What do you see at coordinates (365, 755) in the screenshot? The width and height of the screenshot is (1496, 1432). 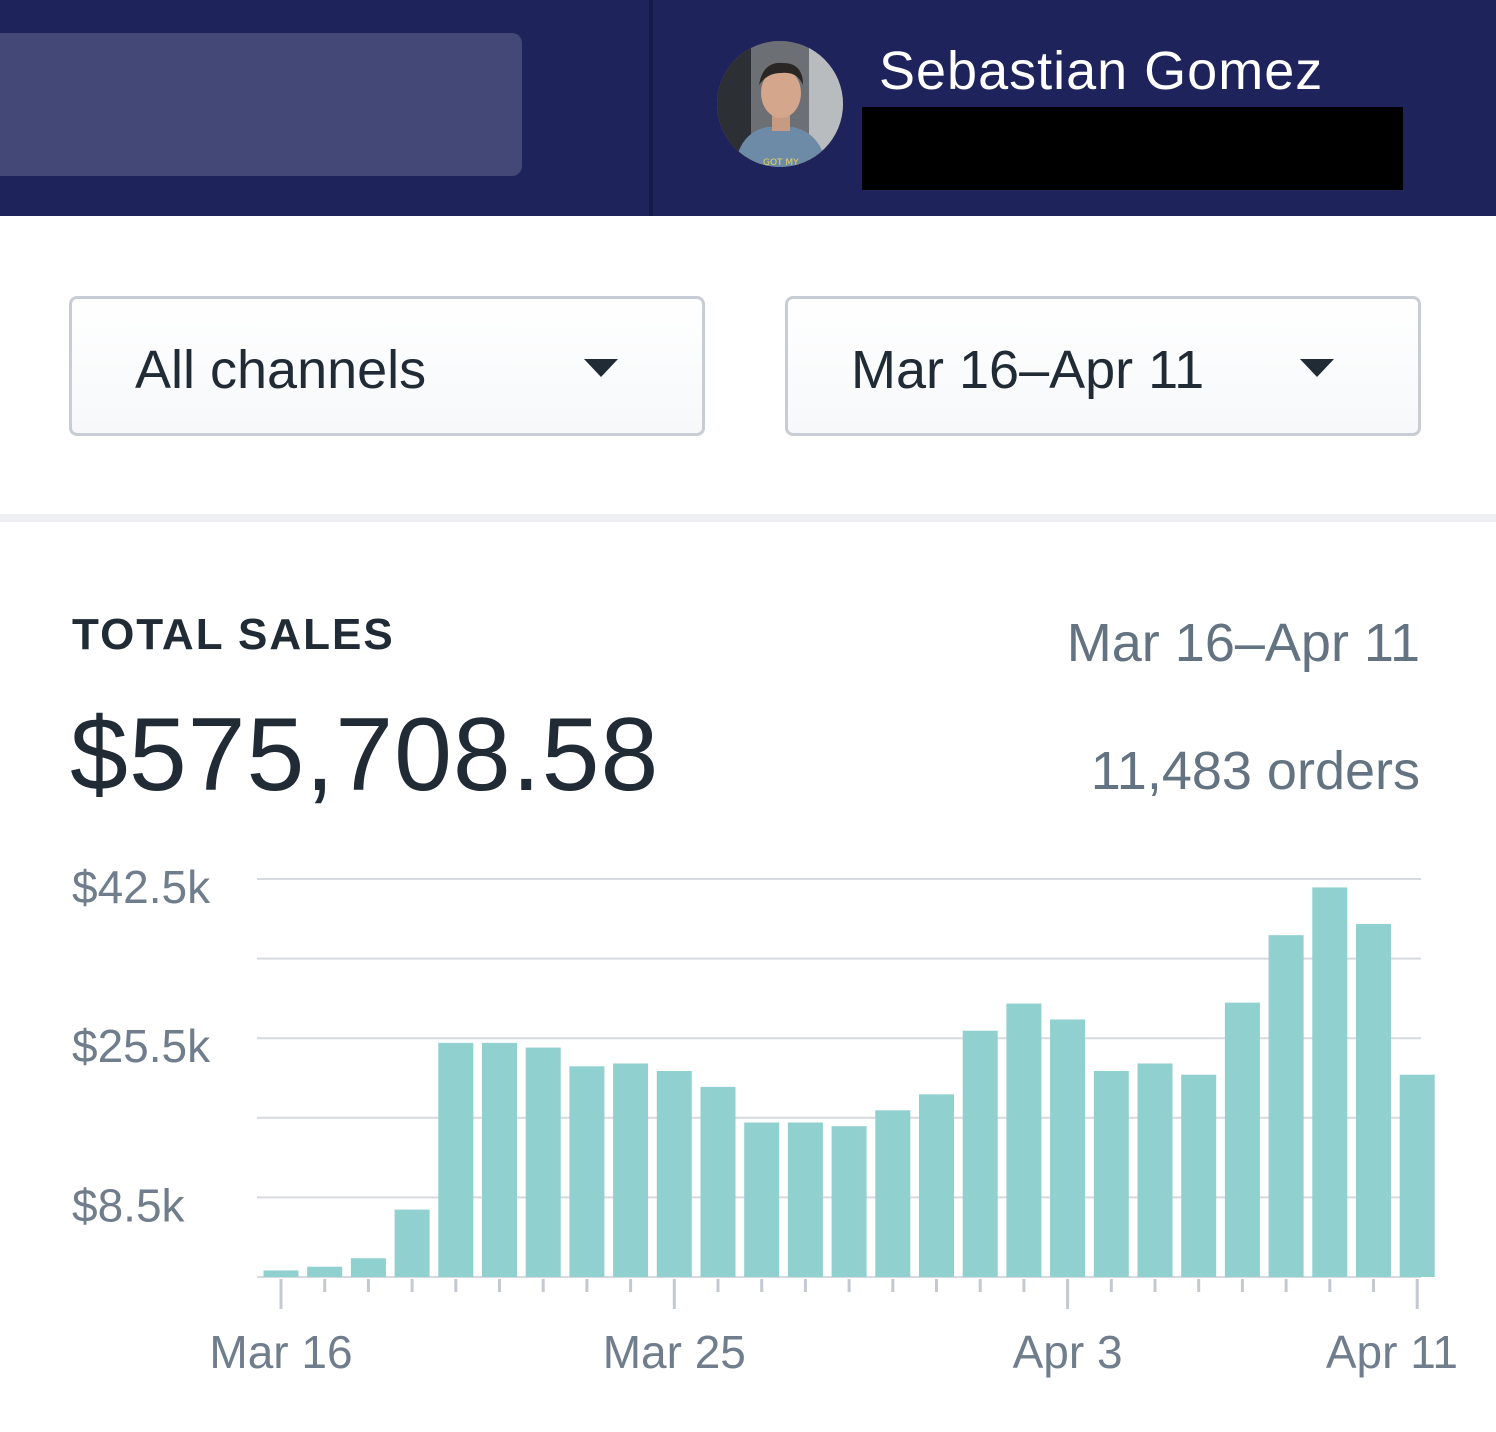 I see `total-sales-value: $575,708.58` at bounding box center [365, 755].